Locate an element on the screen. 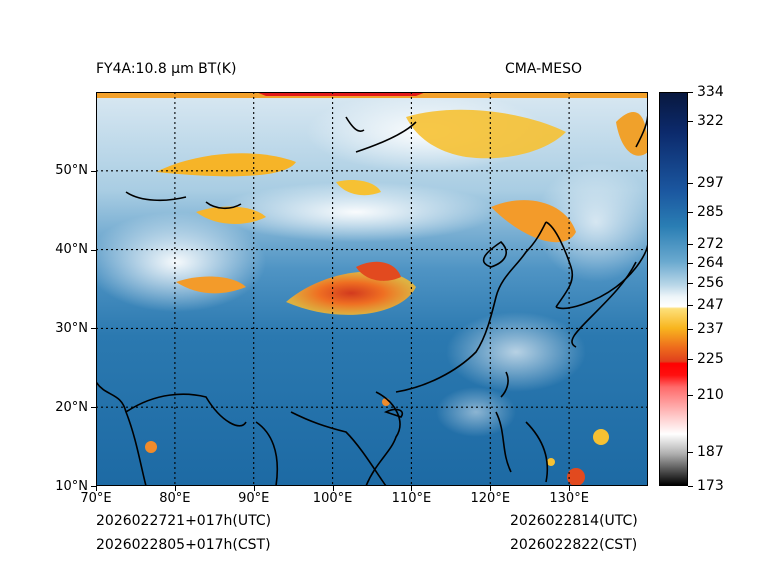  model-name: CMA-MESO is located at coordinates (544, 69).